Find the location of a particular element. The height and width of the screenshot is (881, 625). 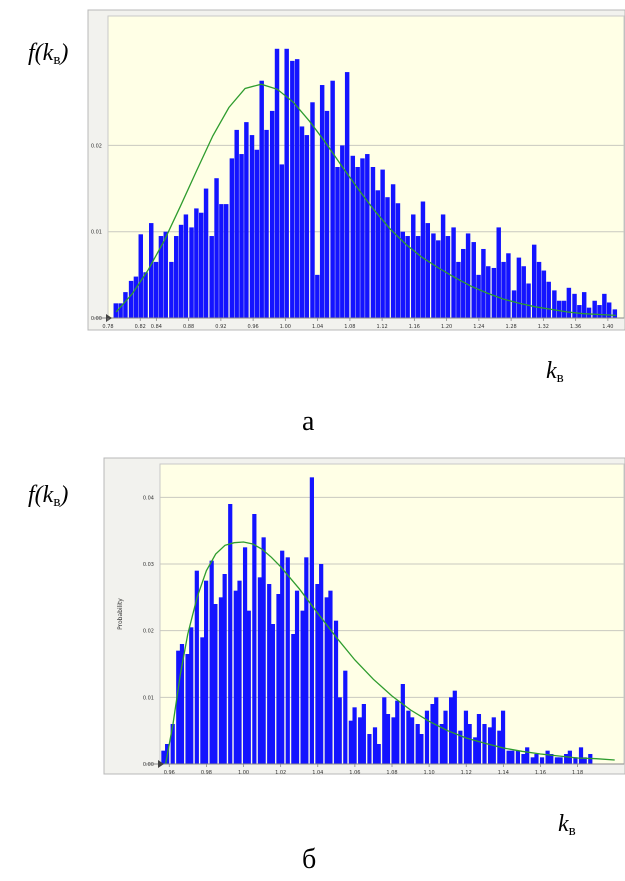

x-tick-label: 0.92 is located at coordinates (220, 327).